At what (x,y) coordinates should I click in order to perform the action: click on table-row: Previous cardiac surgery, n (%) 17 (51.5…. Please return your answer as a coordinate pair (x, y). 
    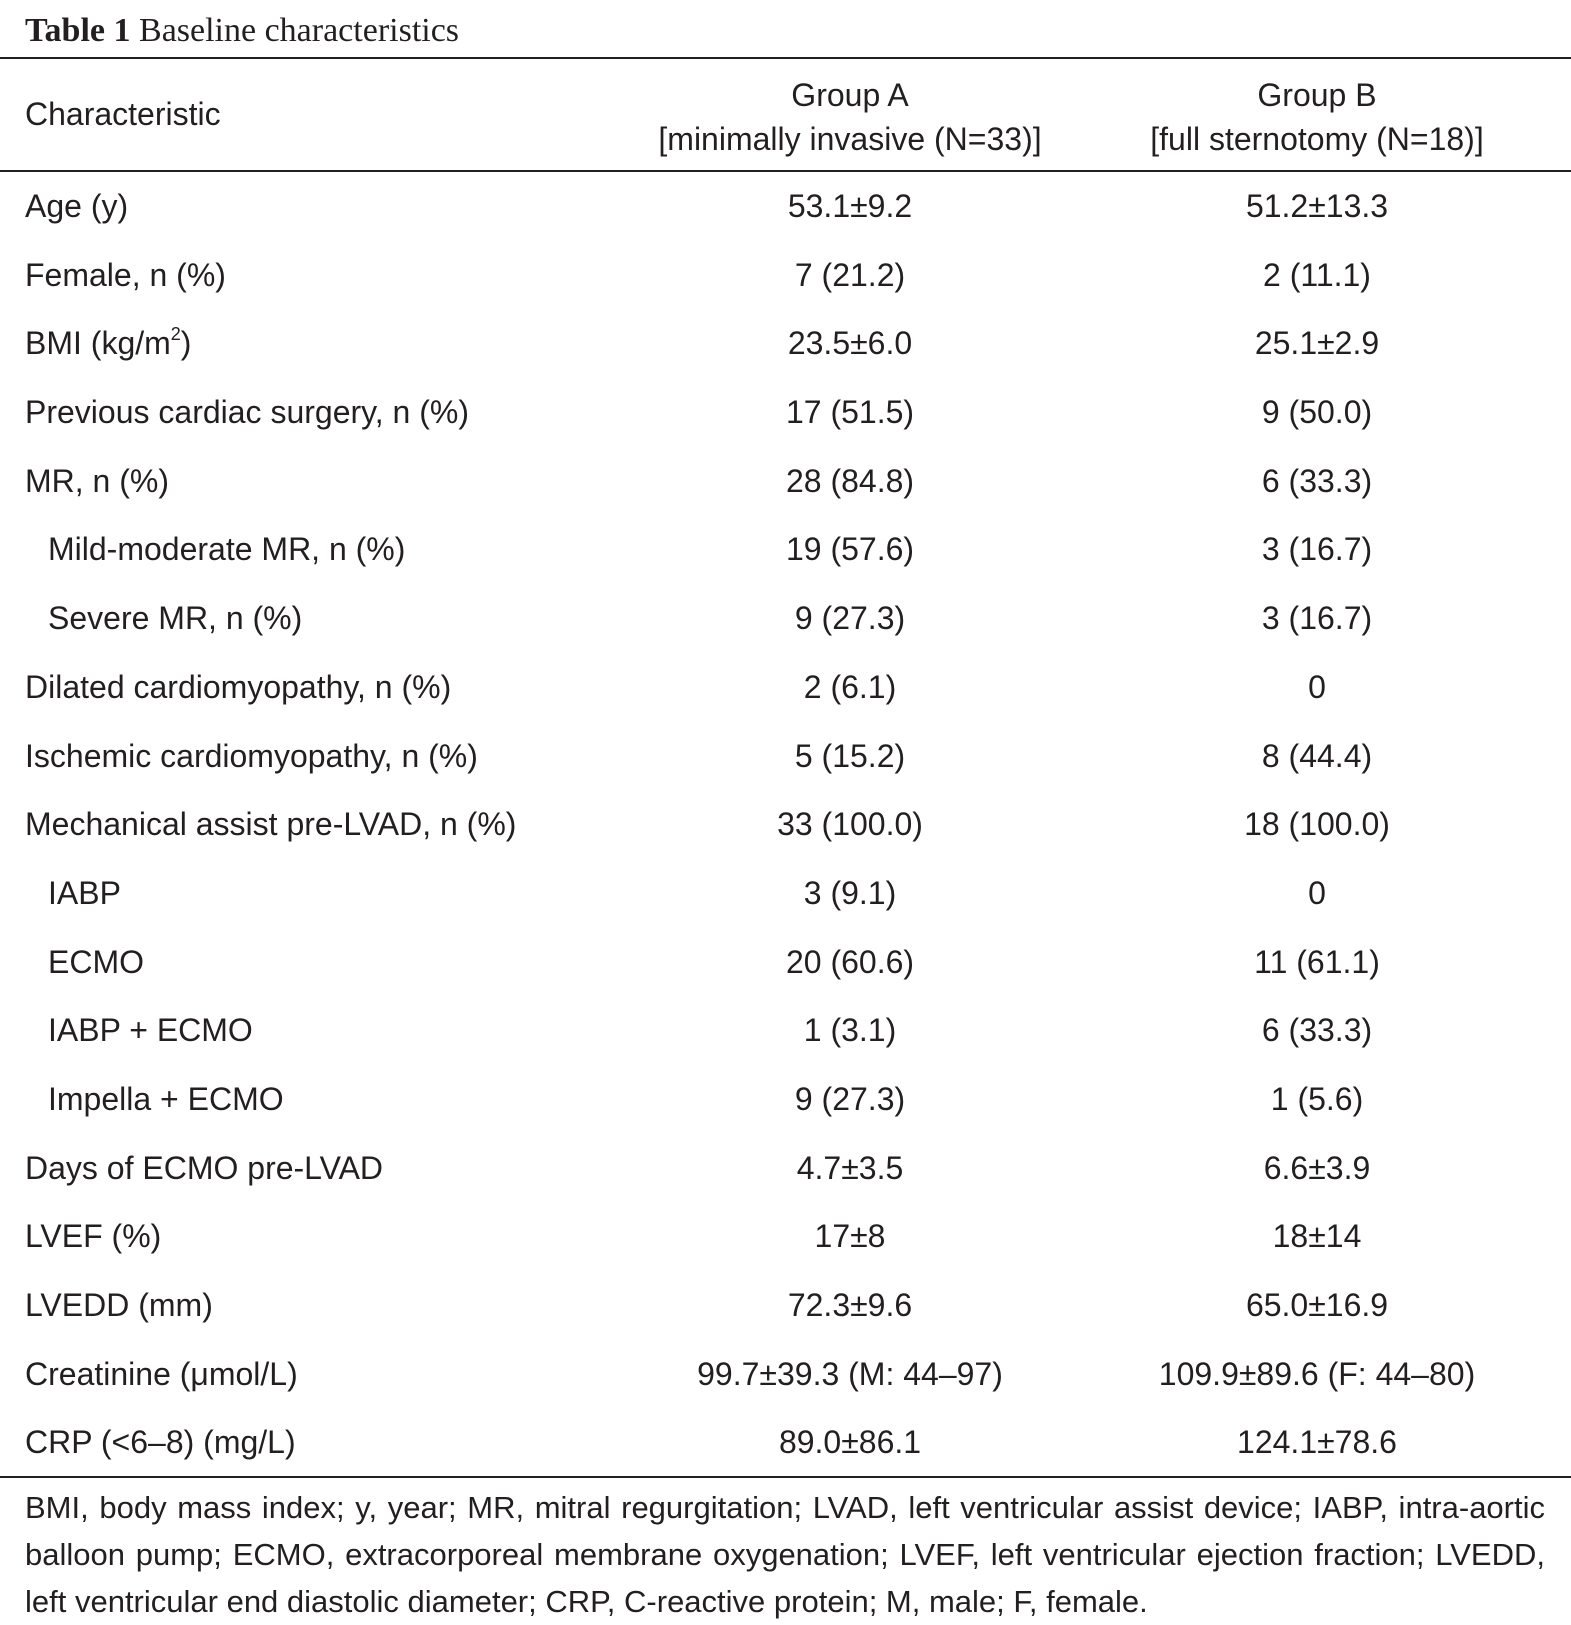
    Looking at the image, I should click on (785, 412).